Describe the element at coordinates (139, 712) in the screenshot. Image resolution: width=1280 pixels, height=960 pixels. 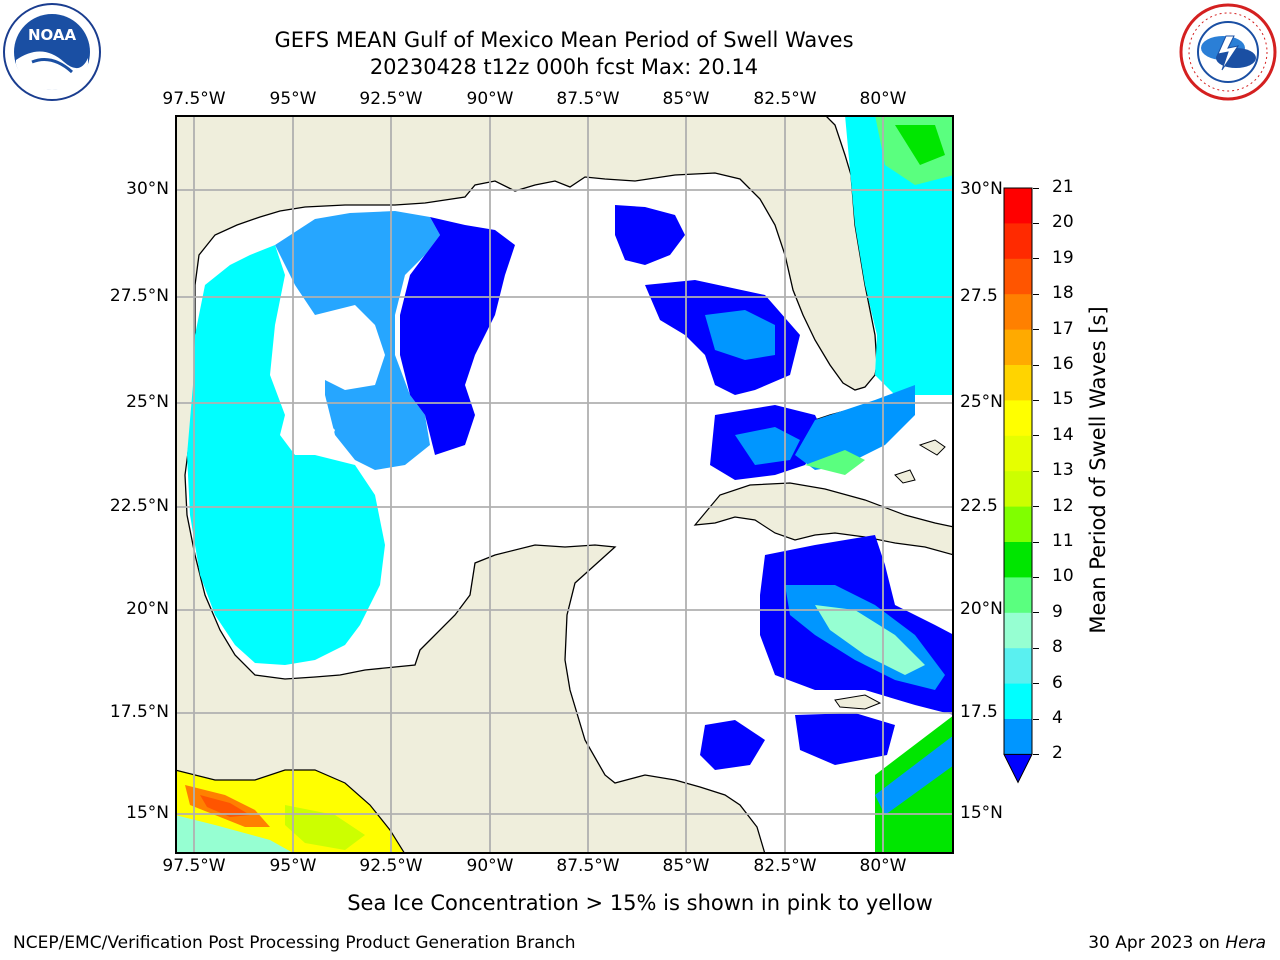
I see `lat-label-left: 17.5°N` at that location.